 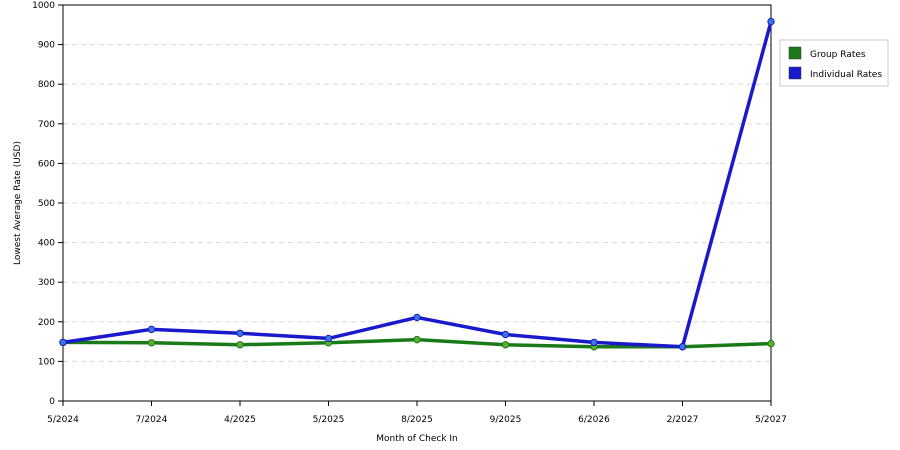 I want to click on x-tick-label: 9/2025, so click(x=506, y=420).